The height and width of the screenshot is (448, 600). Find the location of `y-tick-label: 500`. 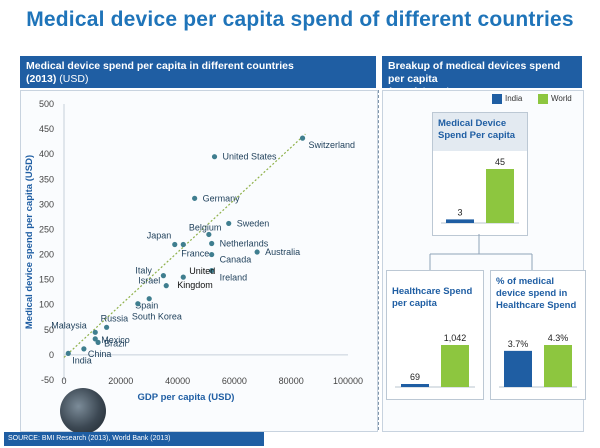

y-tick-label: 500 is located at coordinates (46, 104).